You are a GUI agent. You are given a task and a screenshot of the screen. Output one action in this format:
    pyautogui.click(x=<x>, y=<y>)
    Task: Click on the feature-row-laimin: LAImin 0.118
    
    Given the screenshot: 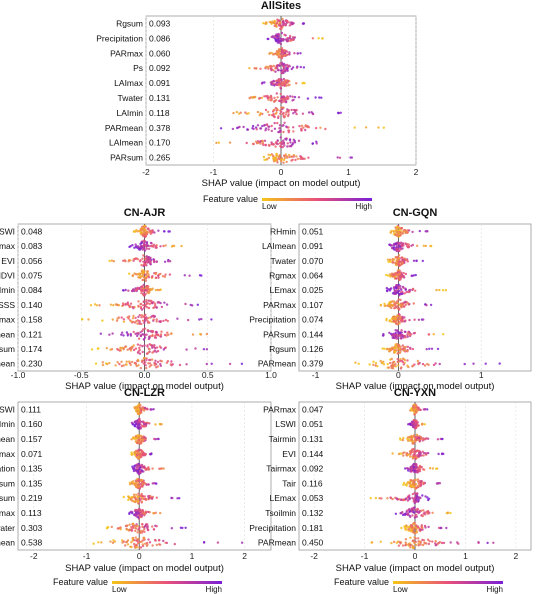 What is the action you would take?
    pyautogui.click(x=229, y=113)
    